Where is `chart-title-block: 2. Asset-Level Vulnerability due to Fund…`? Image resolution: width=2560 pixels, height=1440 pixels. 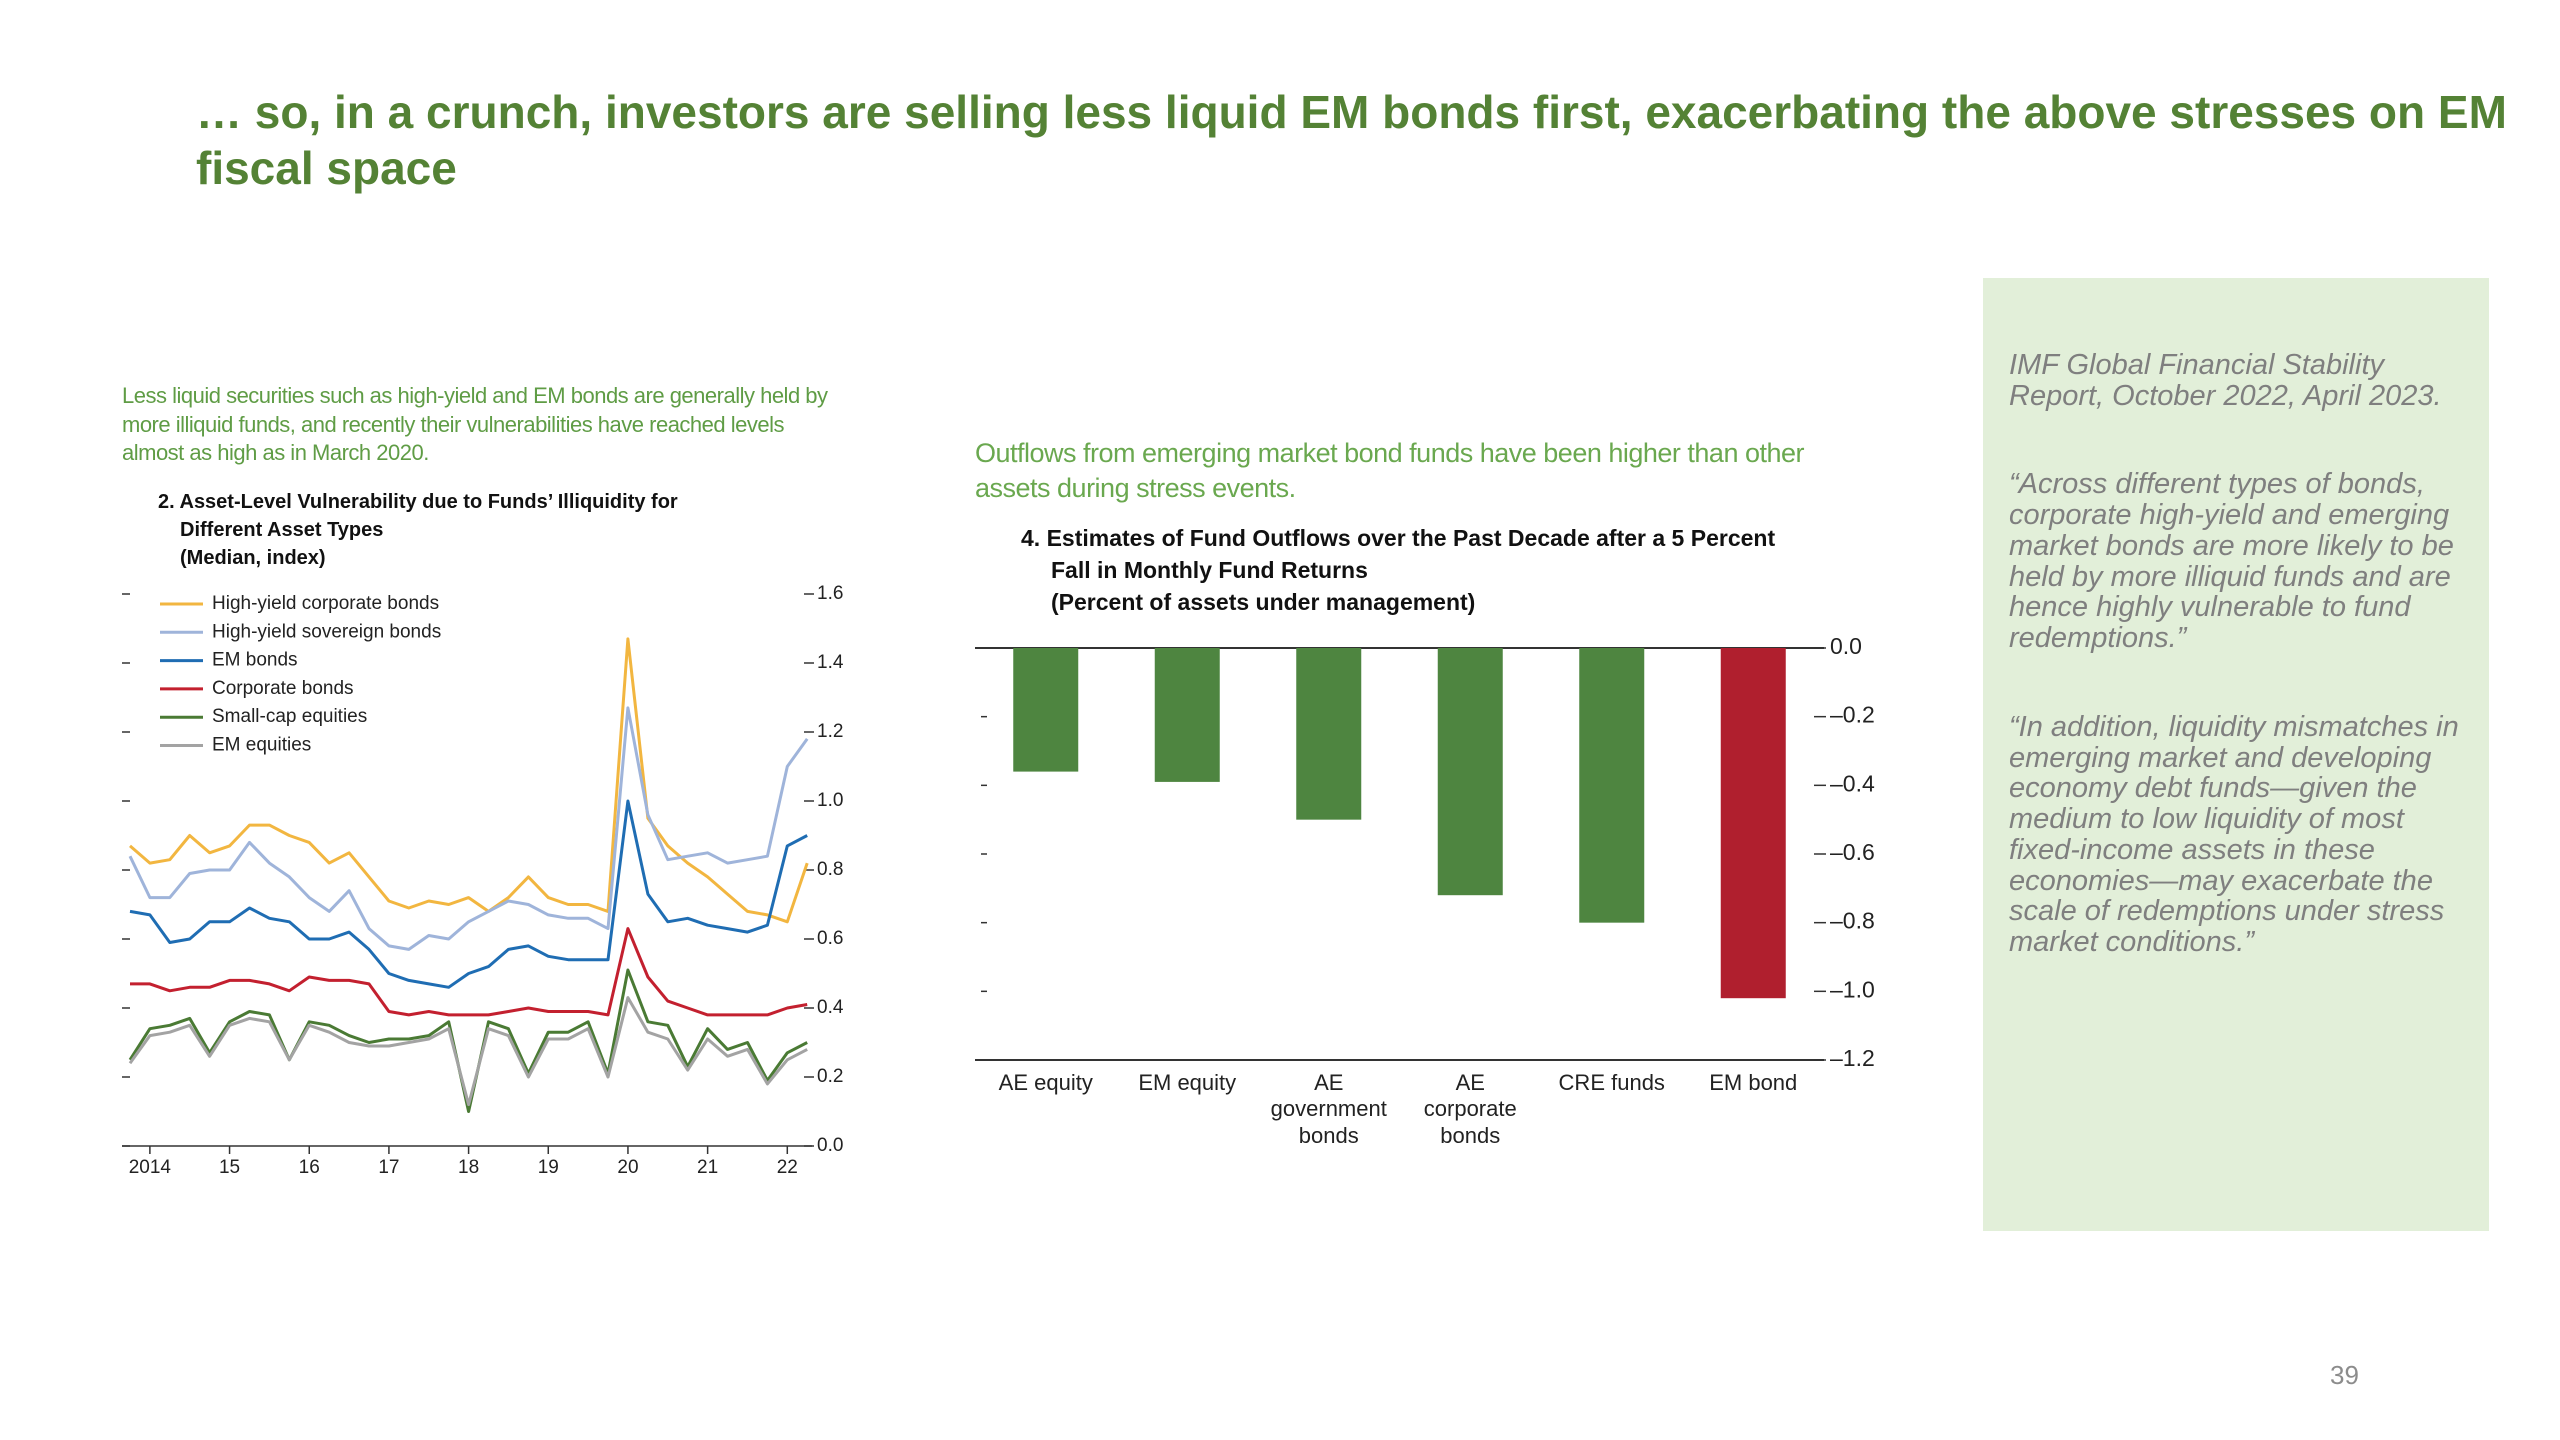 chart-title-block: 2. Asset-Level Vulnerability due to Fund… is located at coordinates (438, 530).